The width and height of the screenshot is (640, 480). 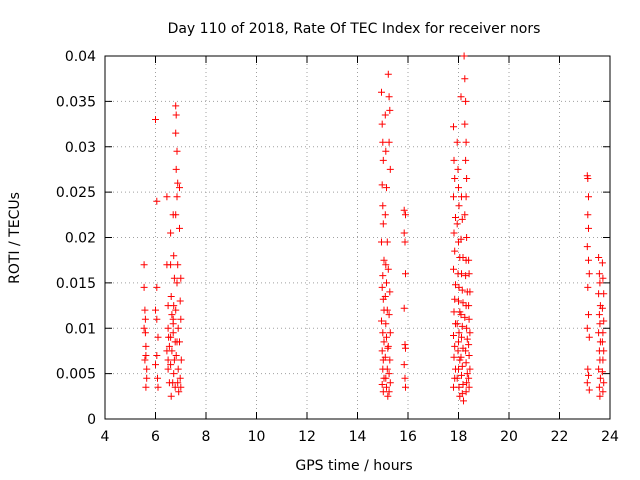 What do you see at coordinates (408, 437) in the screenshot?
I see `x-tick-label: 16` at bounding box center [408, 437].